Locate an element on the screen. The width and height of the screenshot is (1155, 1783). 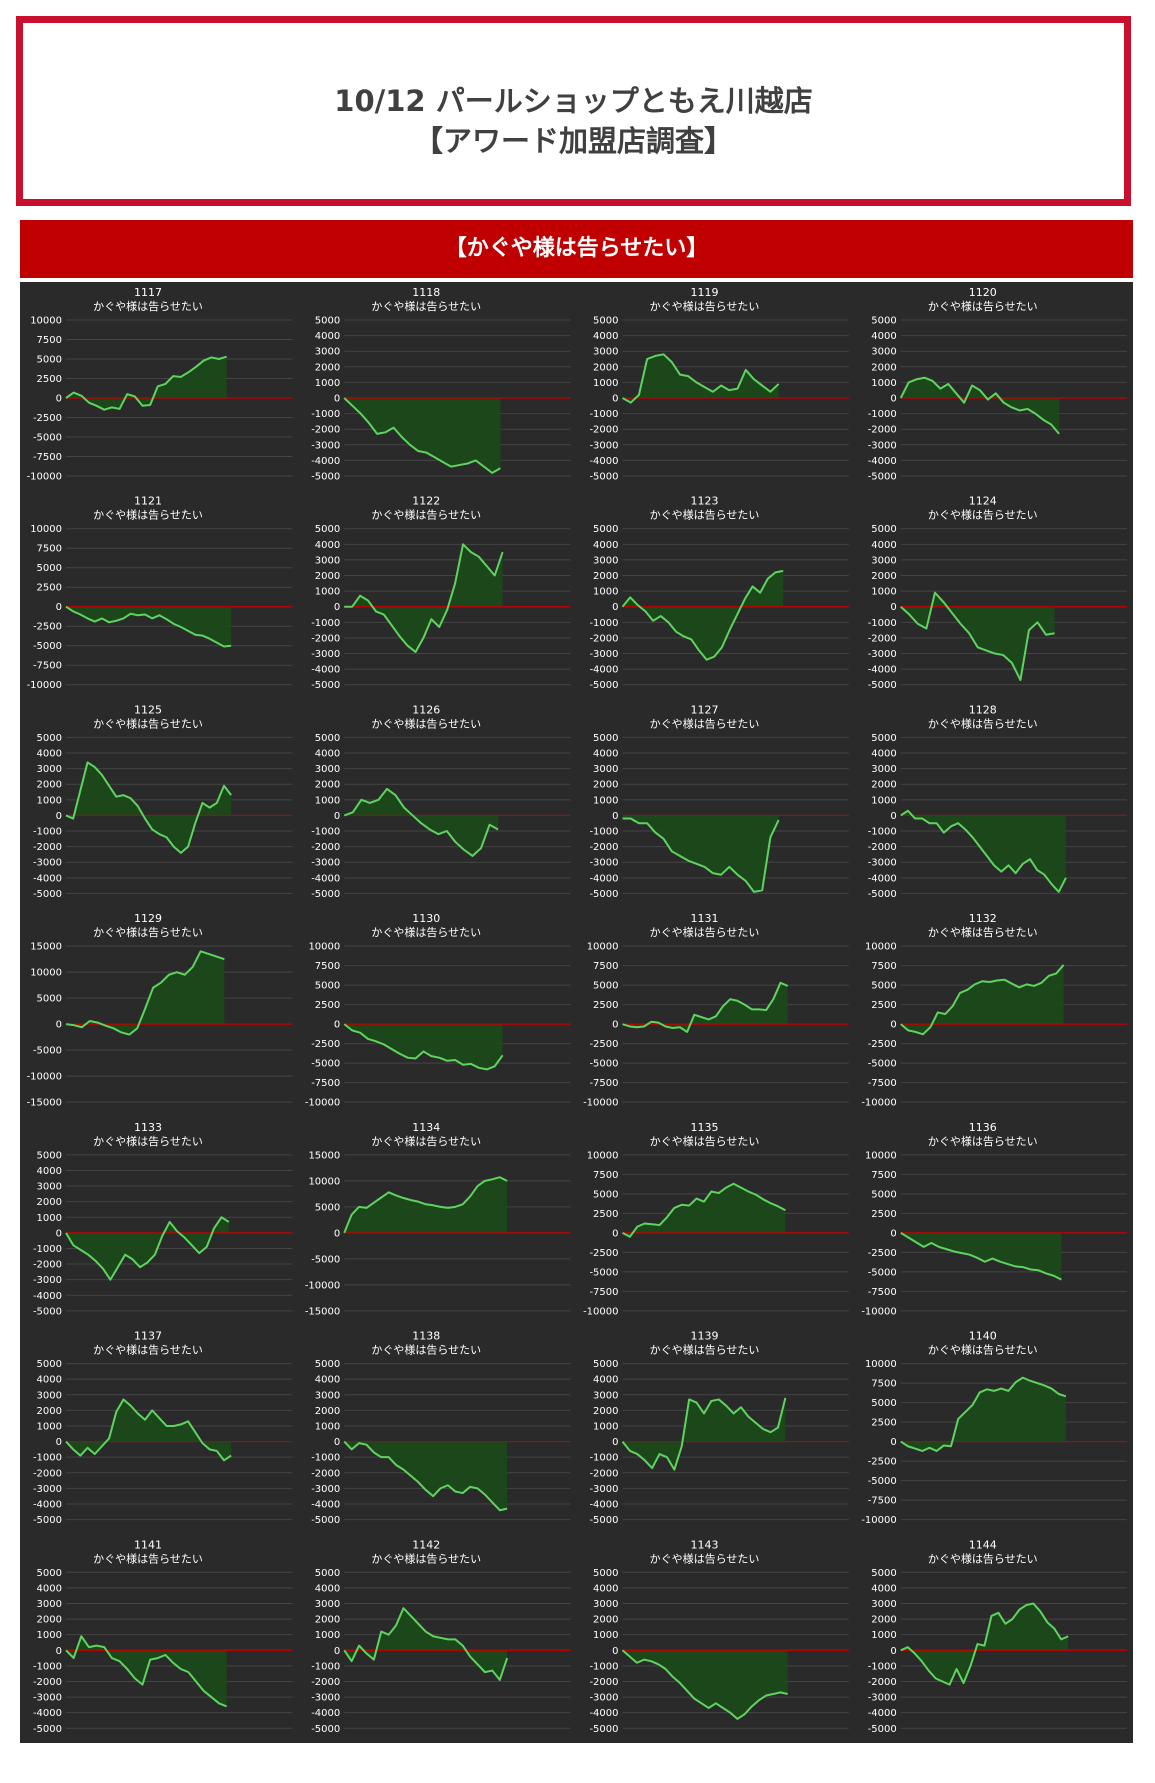
chart-title: 1122 is located at coordinates (426, 501).